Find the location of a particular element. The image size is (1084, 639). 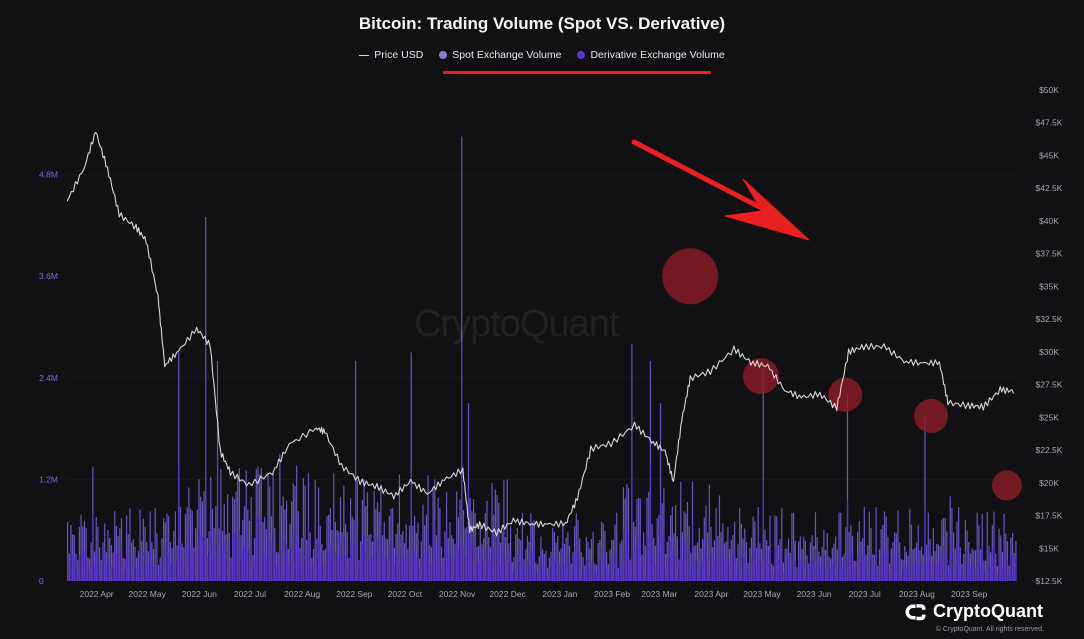

x-tick-label: 2022 Nov is located at coordinates (457, 594).